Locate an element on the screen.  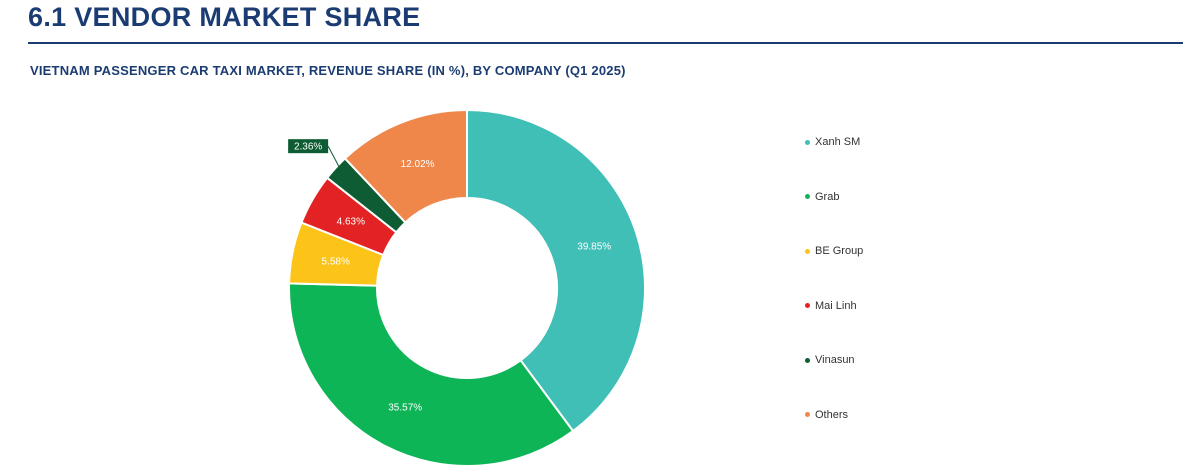
legend-label: Xanh SM is located at coordinates (838, 142).